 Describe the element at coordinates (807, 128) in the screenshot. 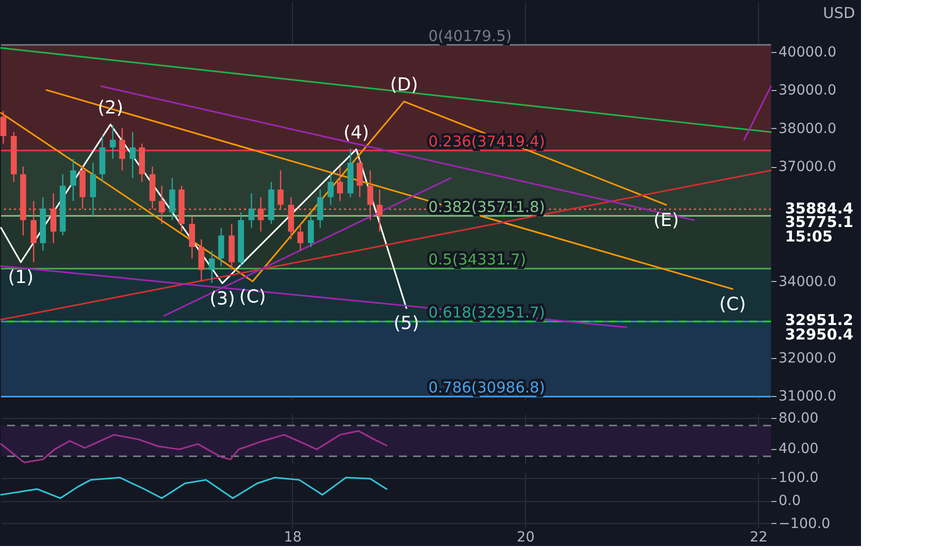

I see `y-tick-label: 38000.0` at that location.